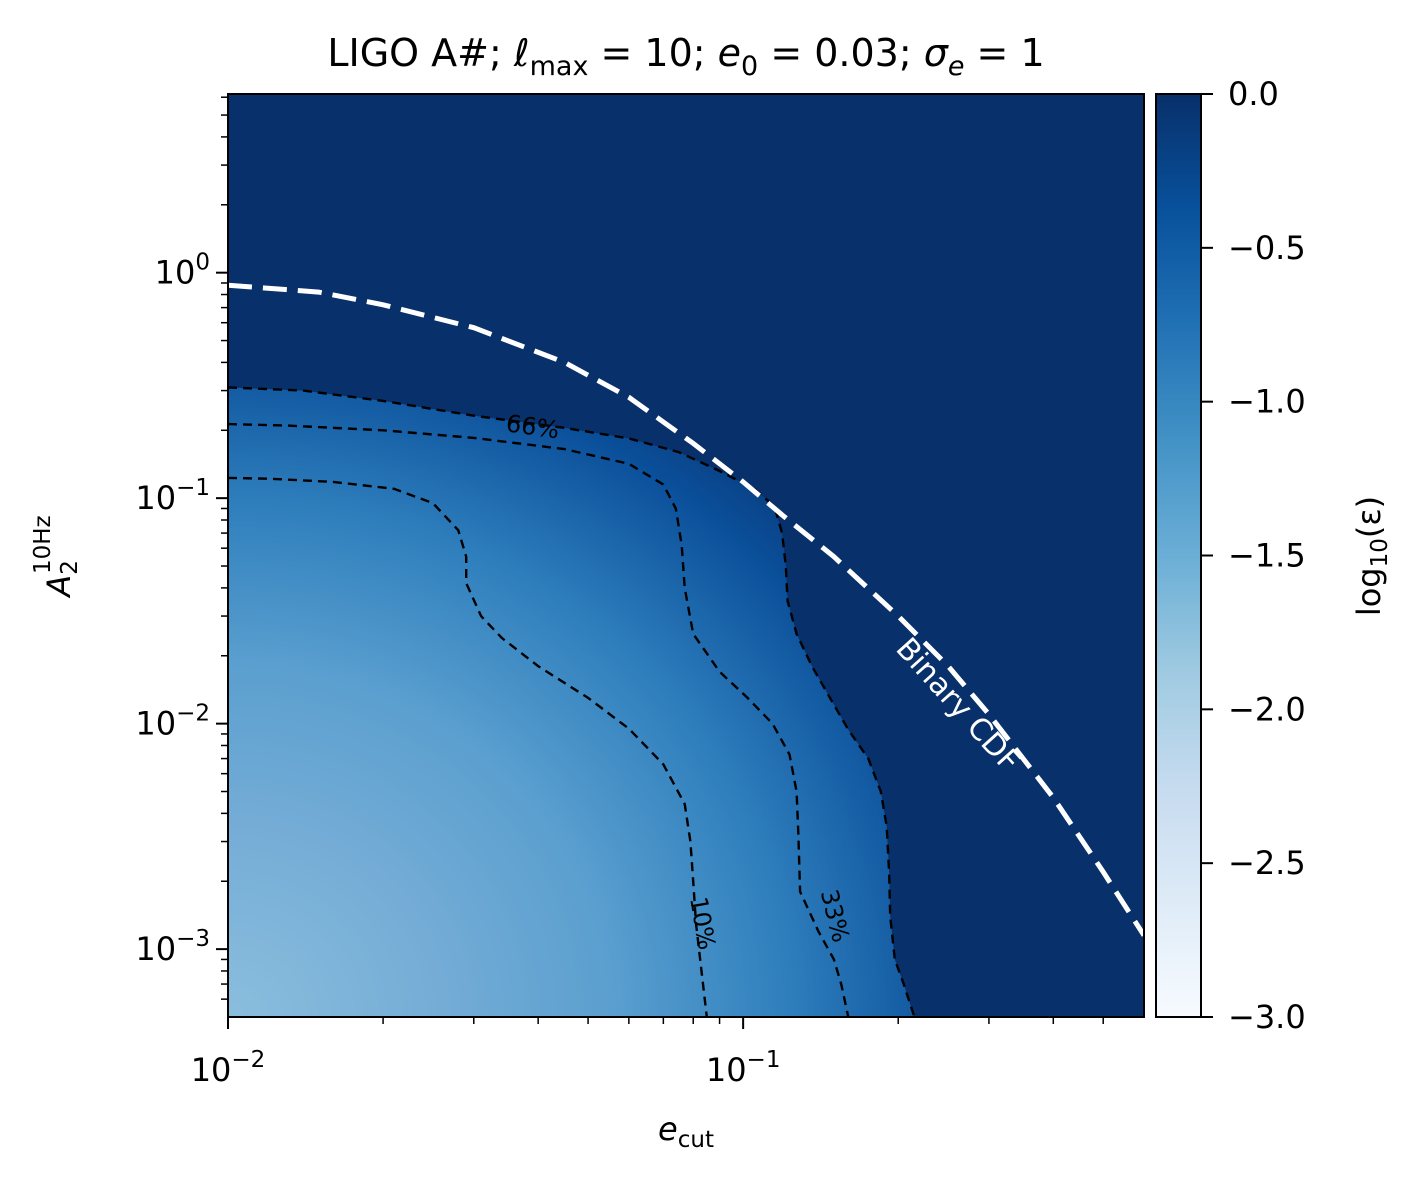 Image resolution: width=1424 pixels, height=1178 pixels. Describe the element at coordinates (228, 1068) in the screenshot. I see `x-tick-label-0: 10⁻²` at that location.